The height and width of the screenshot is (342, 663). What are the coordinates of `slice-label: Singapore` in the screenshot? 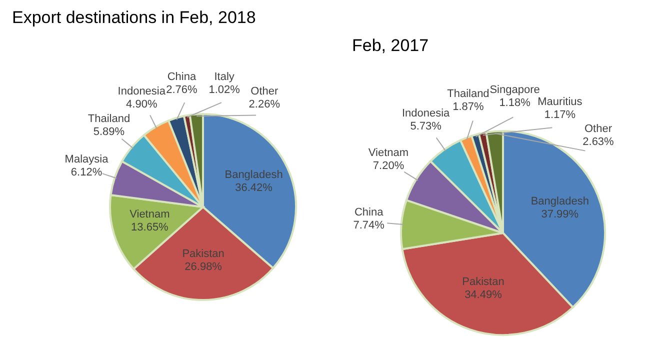 It's located at (515, 90).